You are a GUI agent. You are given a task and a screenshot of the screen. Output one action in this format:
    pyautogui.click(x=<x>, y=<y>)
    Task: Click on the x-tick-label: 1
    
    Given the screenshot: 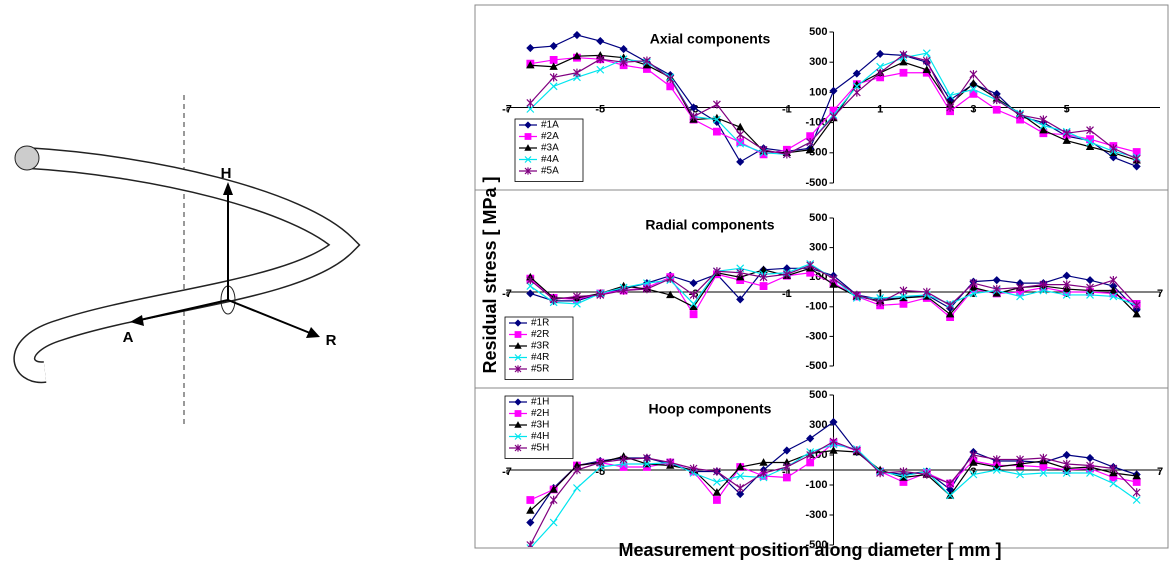 What is the action you would take?
    pyautogui.click(x=880, y=109)
    